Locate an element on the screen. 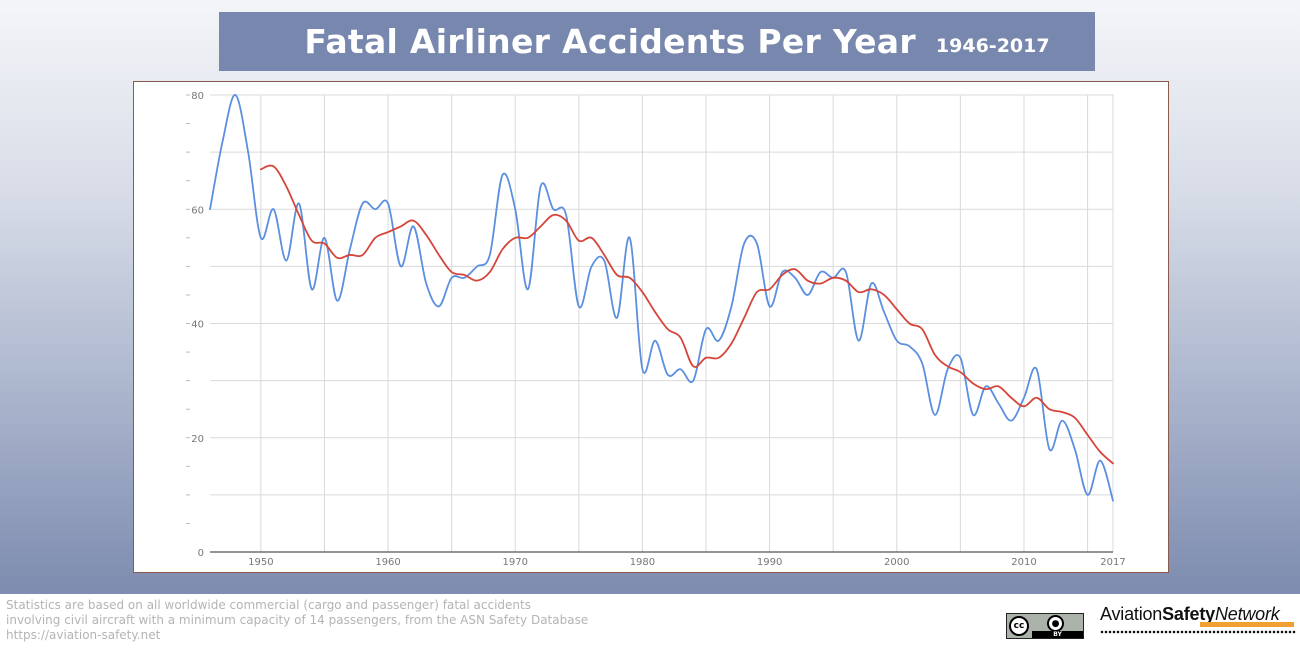 The image size is (1300, 650). x-tick-label: 2010 is located at coordinates (1023, 562).